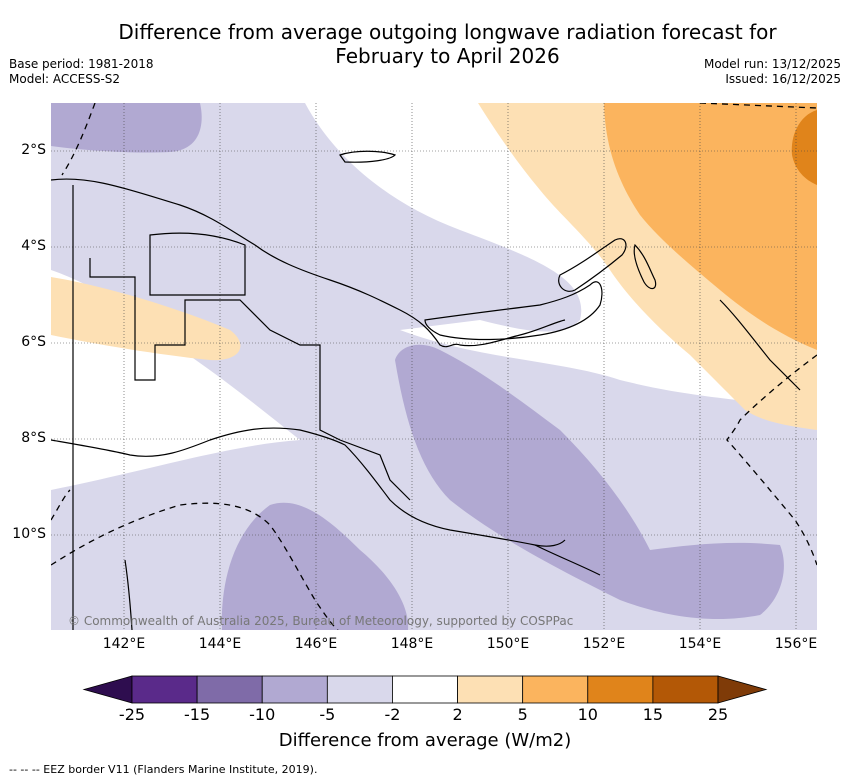 This screenshot has width=850, height=781. What do you see at coordinates (33, 438) in the screenshot?
I see `lat-label-8s: 8°S` at bounding box center [33, 438].